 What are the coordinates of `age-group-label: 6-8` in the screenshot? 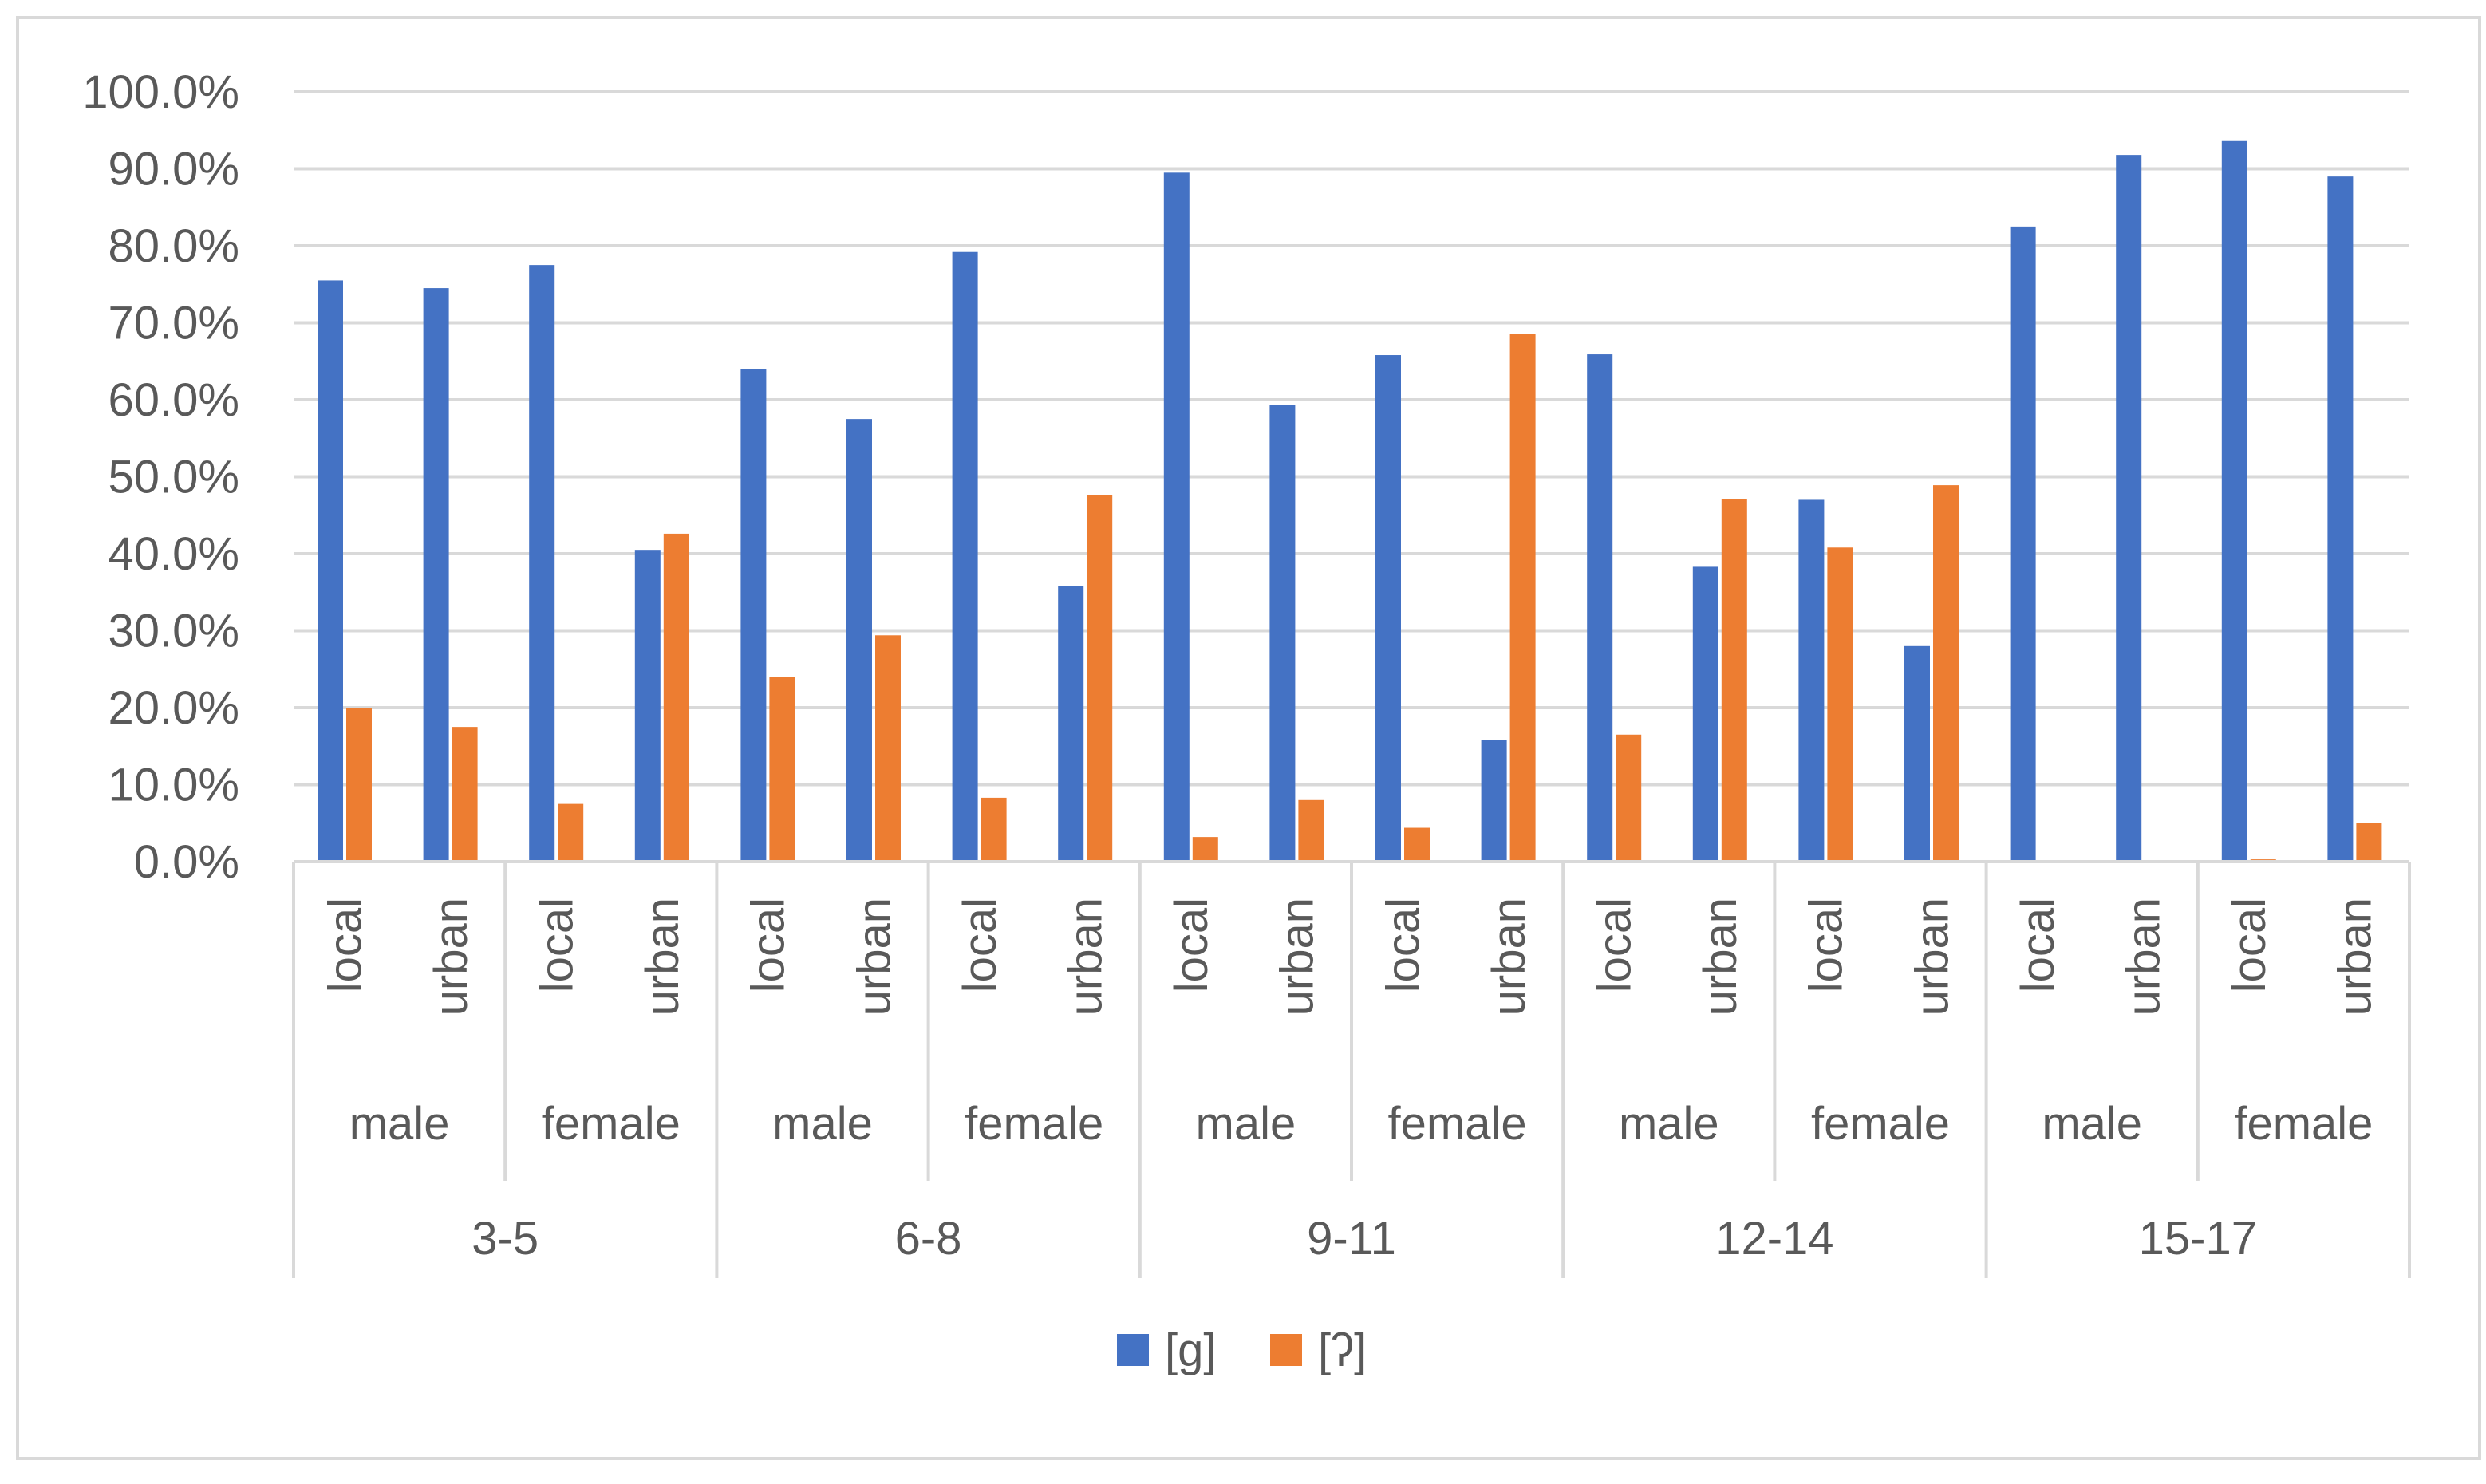 It's located at (928, 1239).